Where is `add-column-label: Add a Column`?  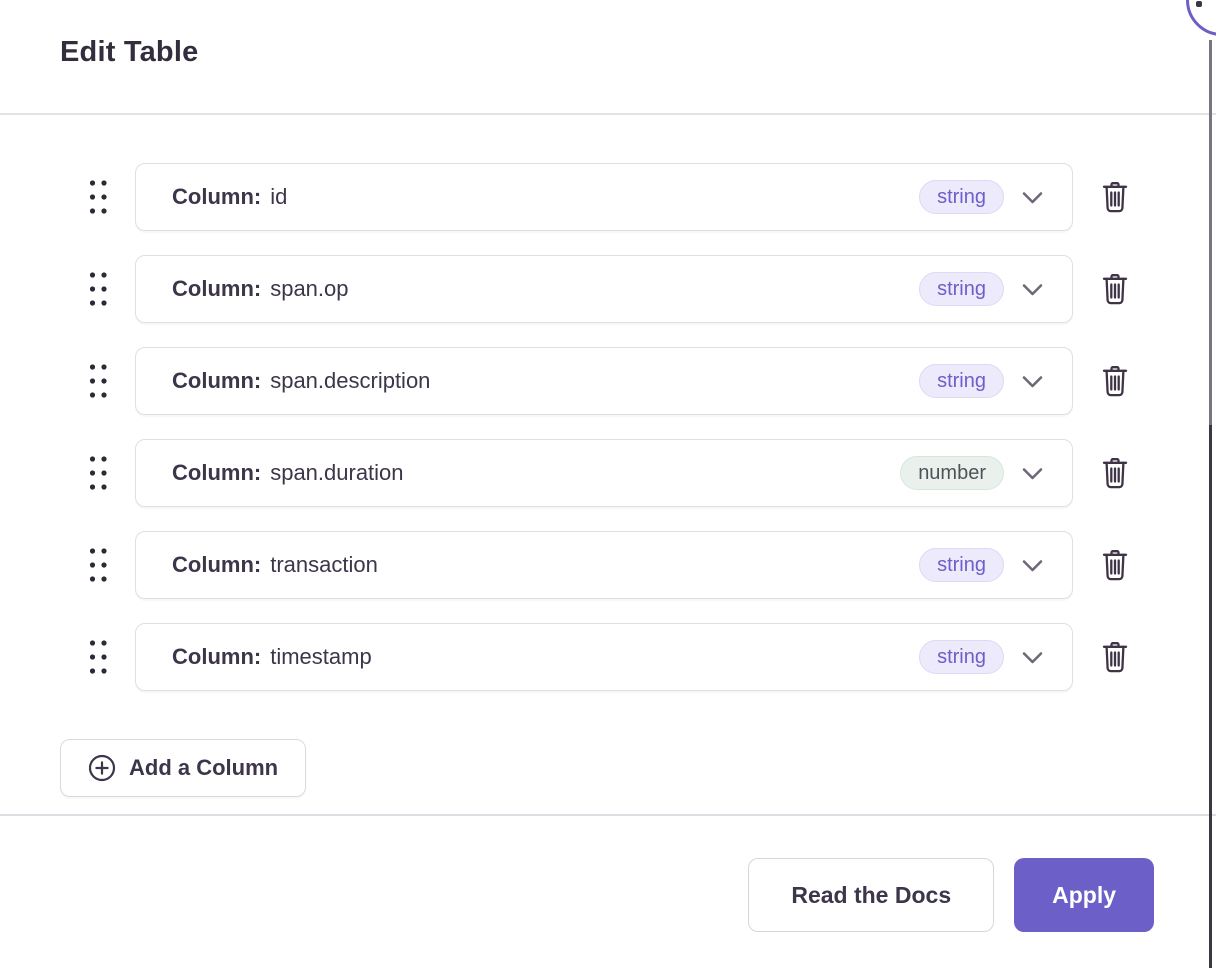
add-column-label: Add a Column is located at coordinates (204, 767).